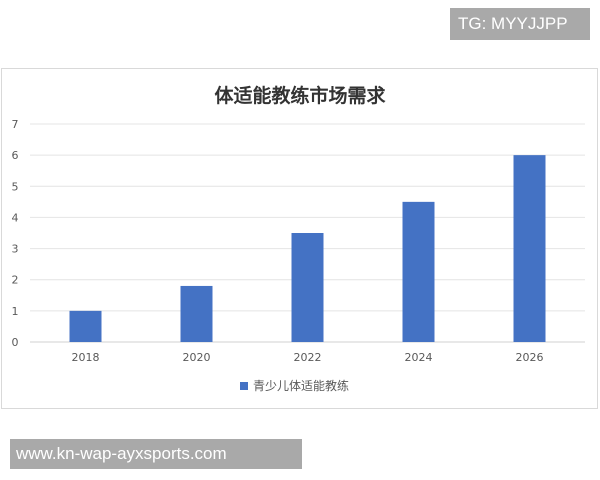 The image size is (600, 480). Describe the element at coordinates (15, 186) in the screenshot. I see `y-tick-label: 5` at that location.